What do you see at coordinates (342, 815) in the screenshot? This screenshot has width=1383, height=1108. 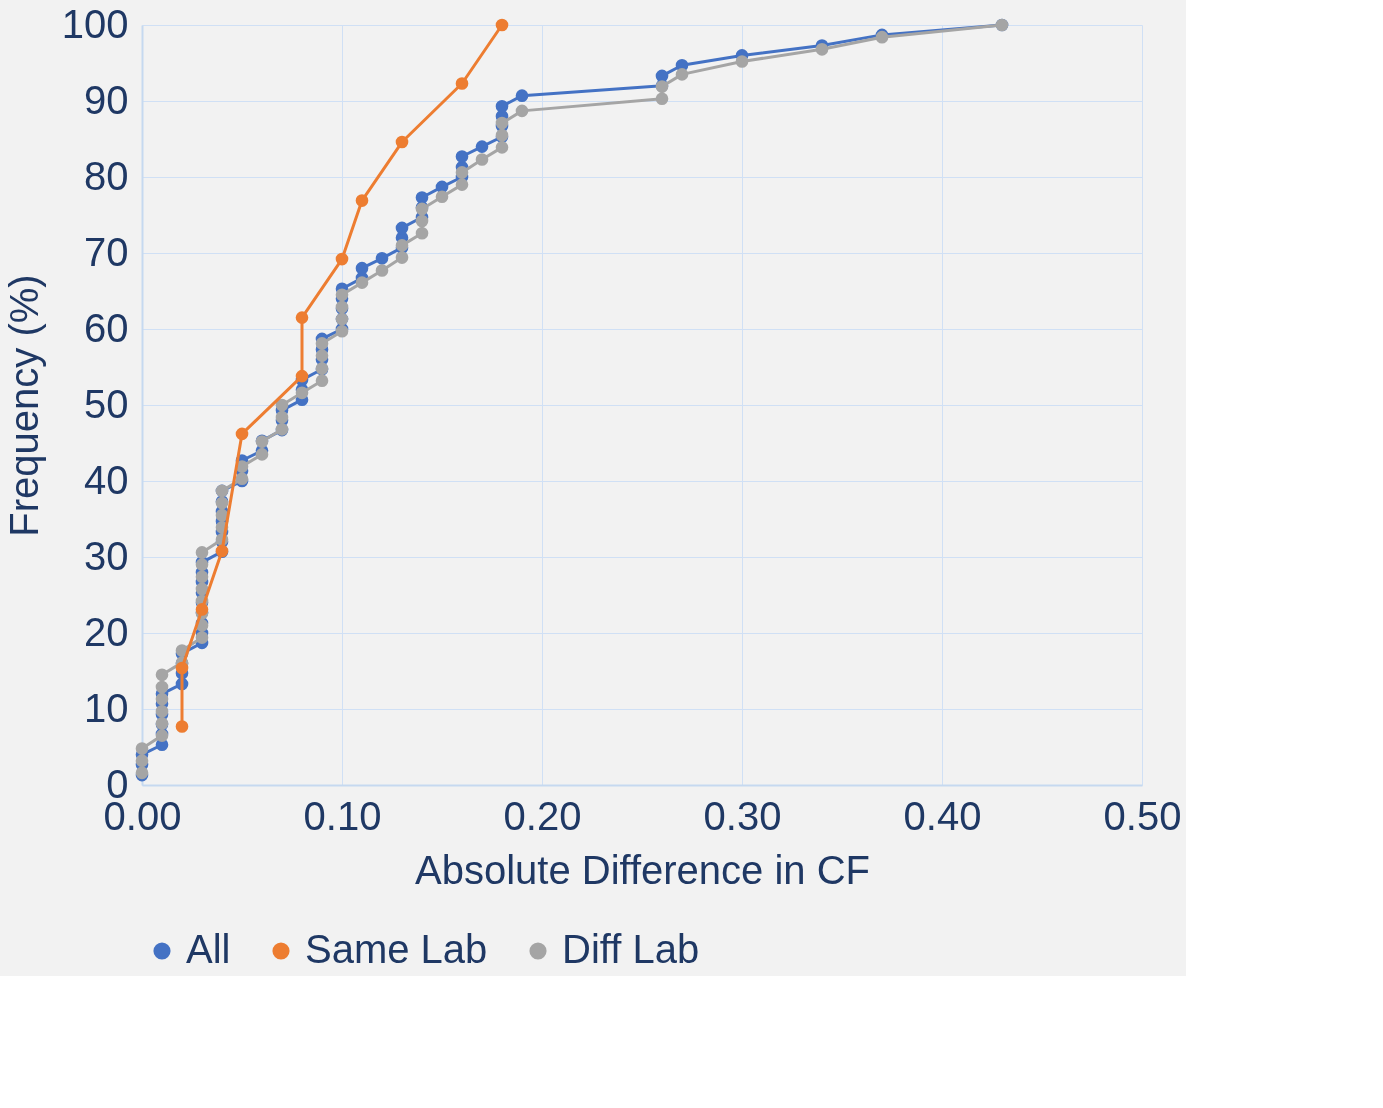 I see `x-tick-label: 0.10` at bounding box center [342, 815].